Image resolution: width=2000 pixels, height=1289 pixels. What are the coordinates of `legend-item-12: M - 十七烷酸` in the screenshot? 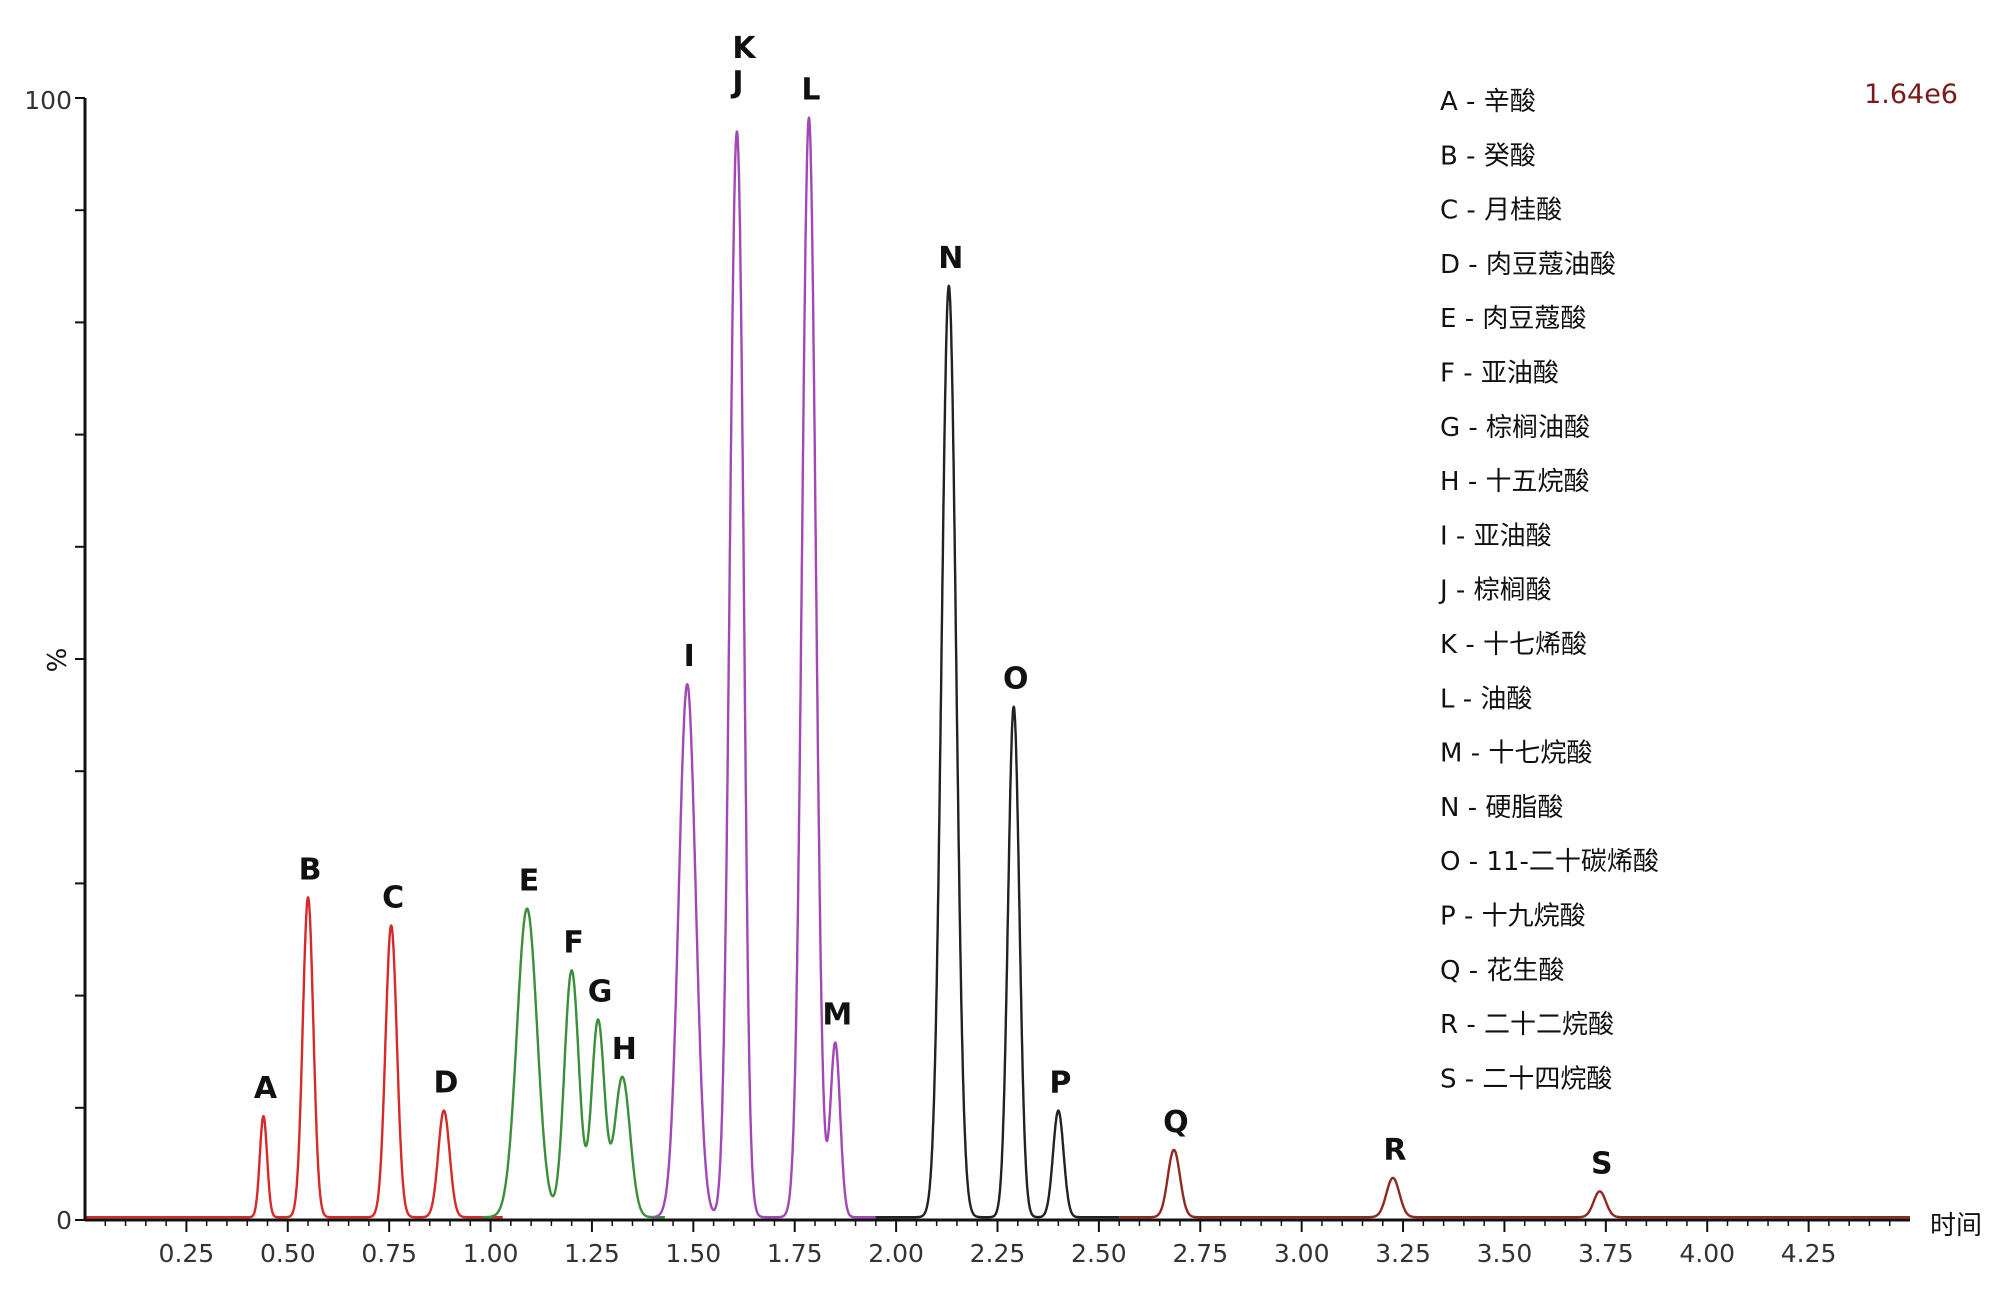 It's located at (1516, 754).